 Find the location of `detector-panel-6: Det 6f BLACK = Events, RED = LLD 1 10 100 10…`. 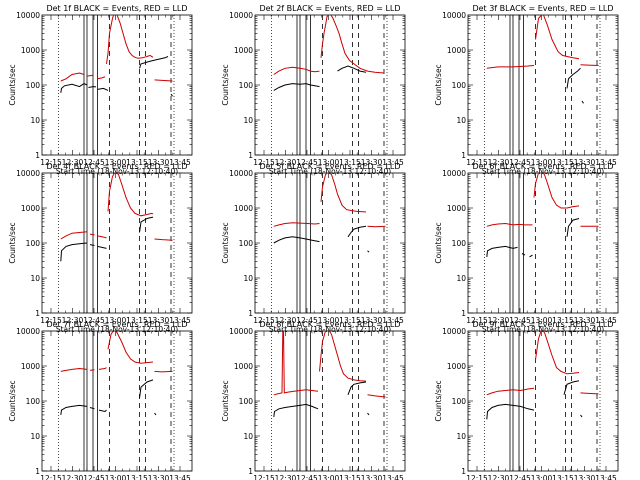

detector-panel-6: Det 6f BLACK = Events, RED = LLD 1 10 100 10… is located at coordinates (526, 248).